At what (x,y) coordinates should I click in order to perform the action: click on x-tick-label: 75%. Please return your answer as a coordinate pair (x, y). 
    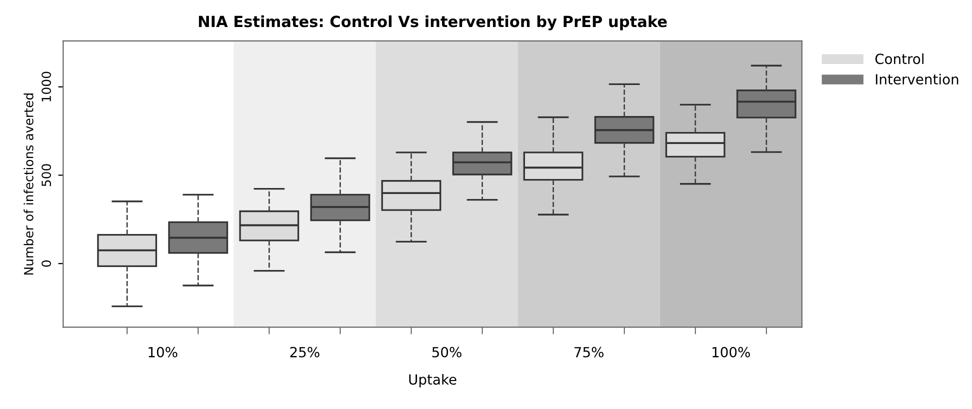
    Looking at the image, I should click on (589, 352).